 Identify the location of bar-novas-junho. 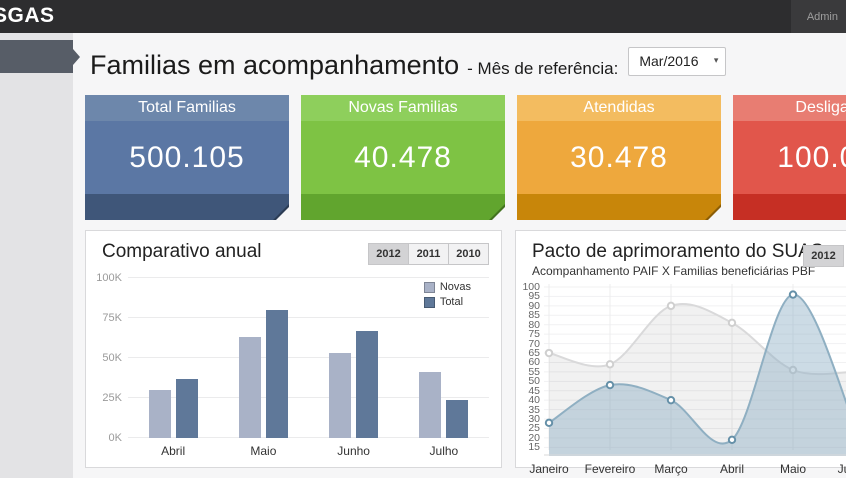
(340, 395).